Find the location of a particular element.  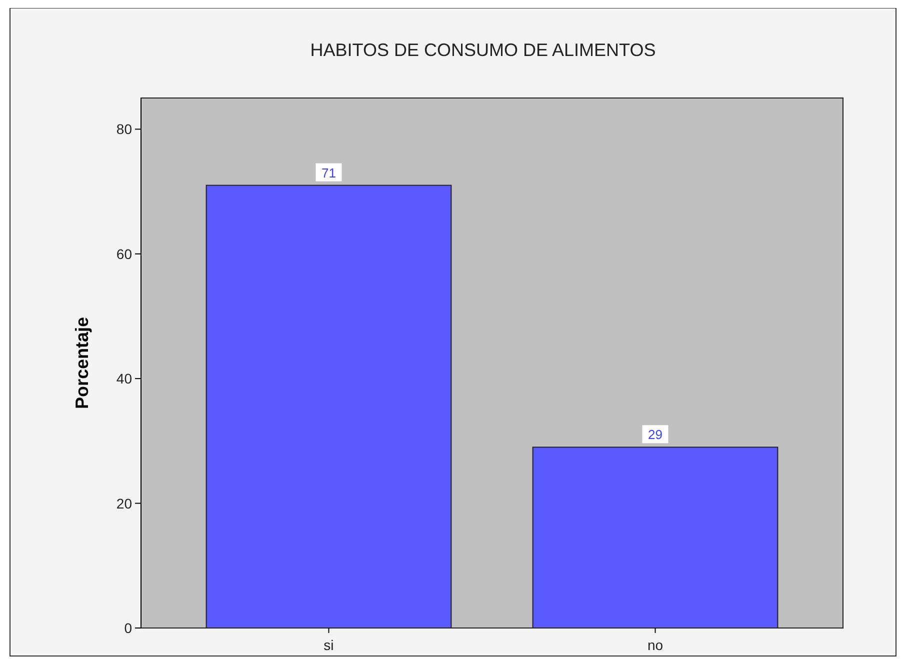

x-tick-label: no is located at coordinates (655, 645).